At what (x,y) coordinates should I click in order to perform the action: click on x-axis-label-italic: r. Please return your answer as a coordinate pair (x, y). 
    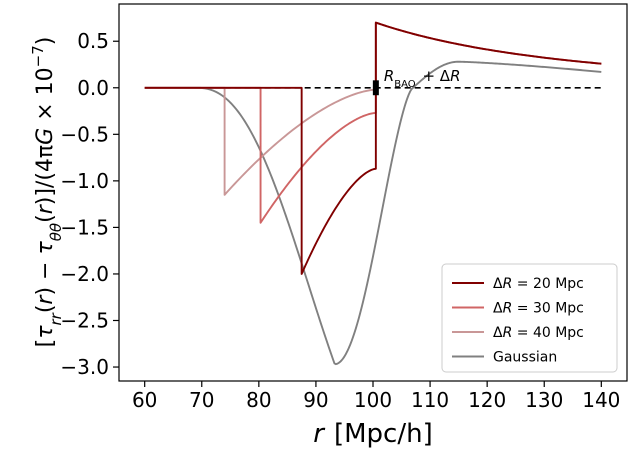
    Looking at the image, I should click on (319, 434).